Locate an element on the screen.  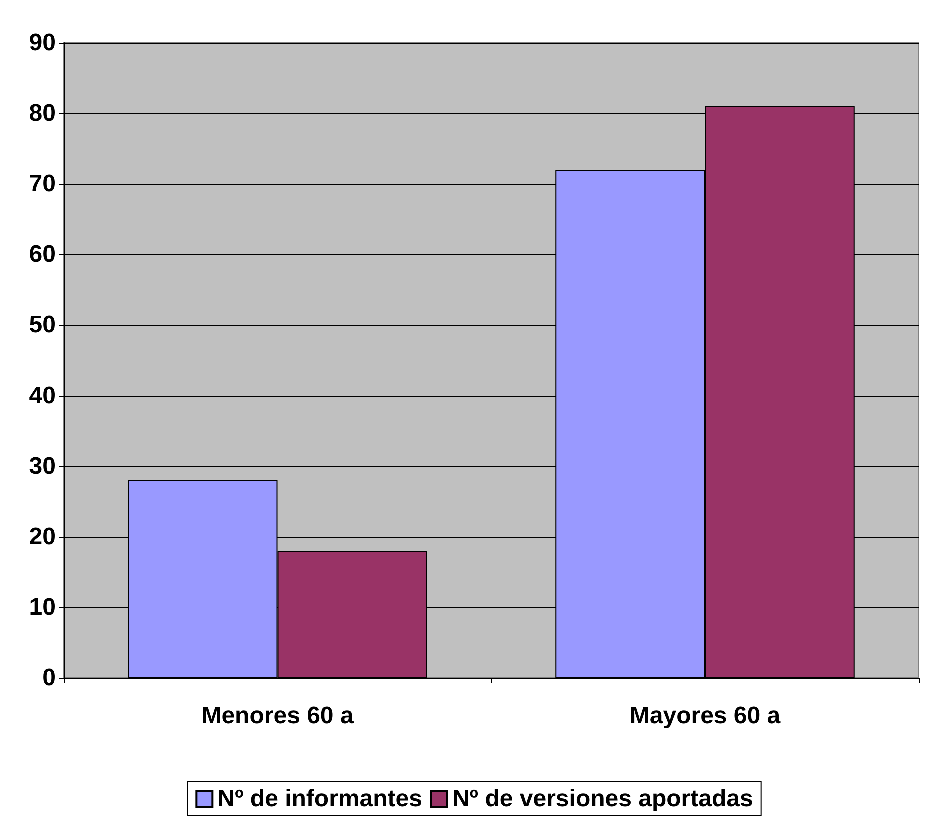
y-tick-label: 60 is located at coordinates (42, 254).